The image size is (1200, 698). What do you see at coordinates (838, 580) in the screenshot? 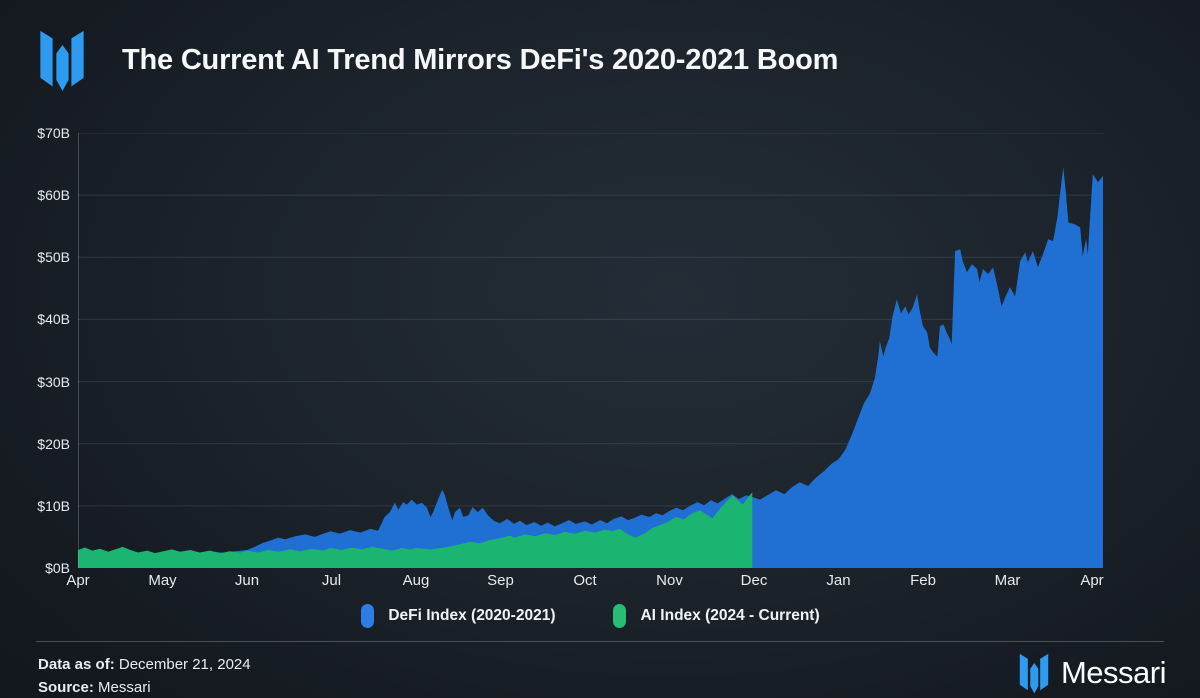
I see `x-axis-label: Jan` at bounding box center [838, 580].